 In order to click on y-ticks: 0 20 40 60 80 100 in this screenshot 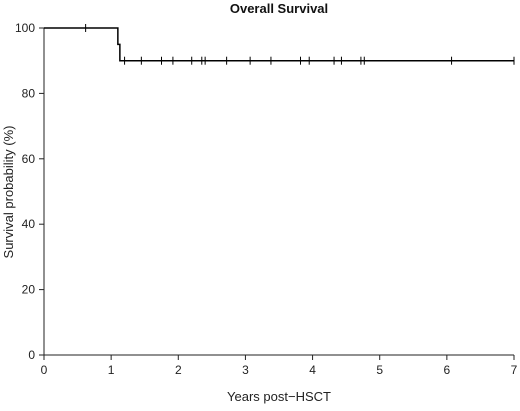, I will do `click(29, 191)`.